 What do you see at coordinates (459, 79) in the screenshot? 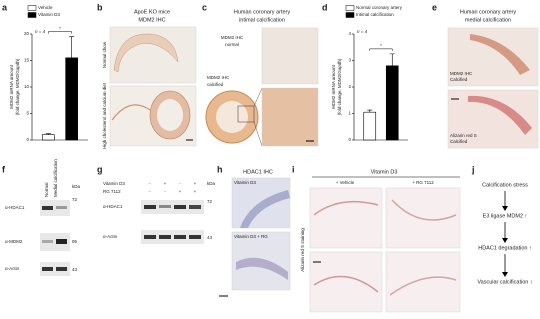
I see `image-label: Calcified` at bounding box center [459, 79].